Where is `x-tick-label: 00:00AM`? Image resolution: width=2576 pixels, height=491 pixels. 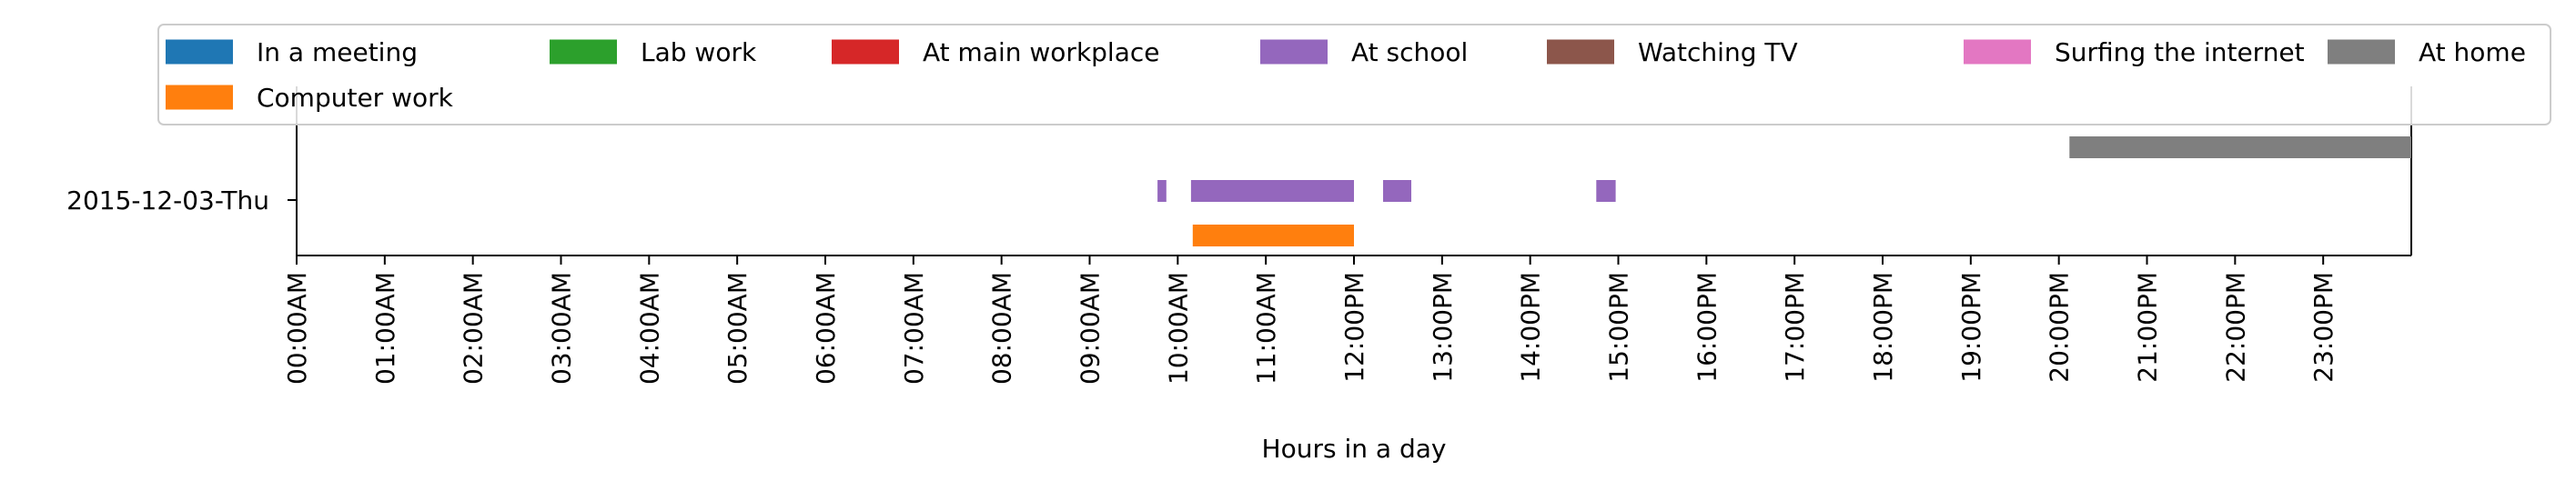
x-tick-label: 00:00AM is located at coordinates (297, 328).